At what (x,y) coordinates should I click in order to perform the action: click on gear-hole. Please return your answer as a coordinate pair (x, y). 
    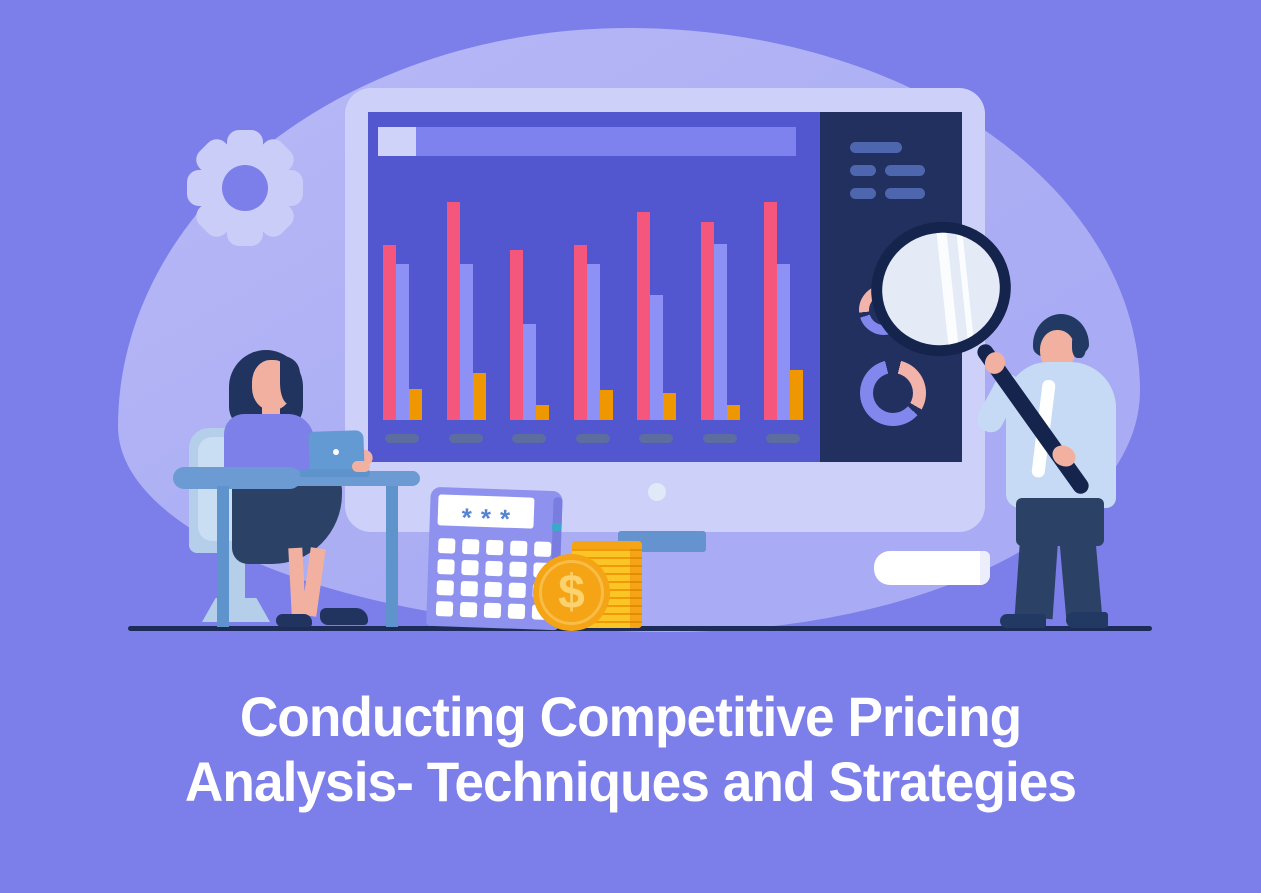
    Looking at the image, I should click on (245, 188).